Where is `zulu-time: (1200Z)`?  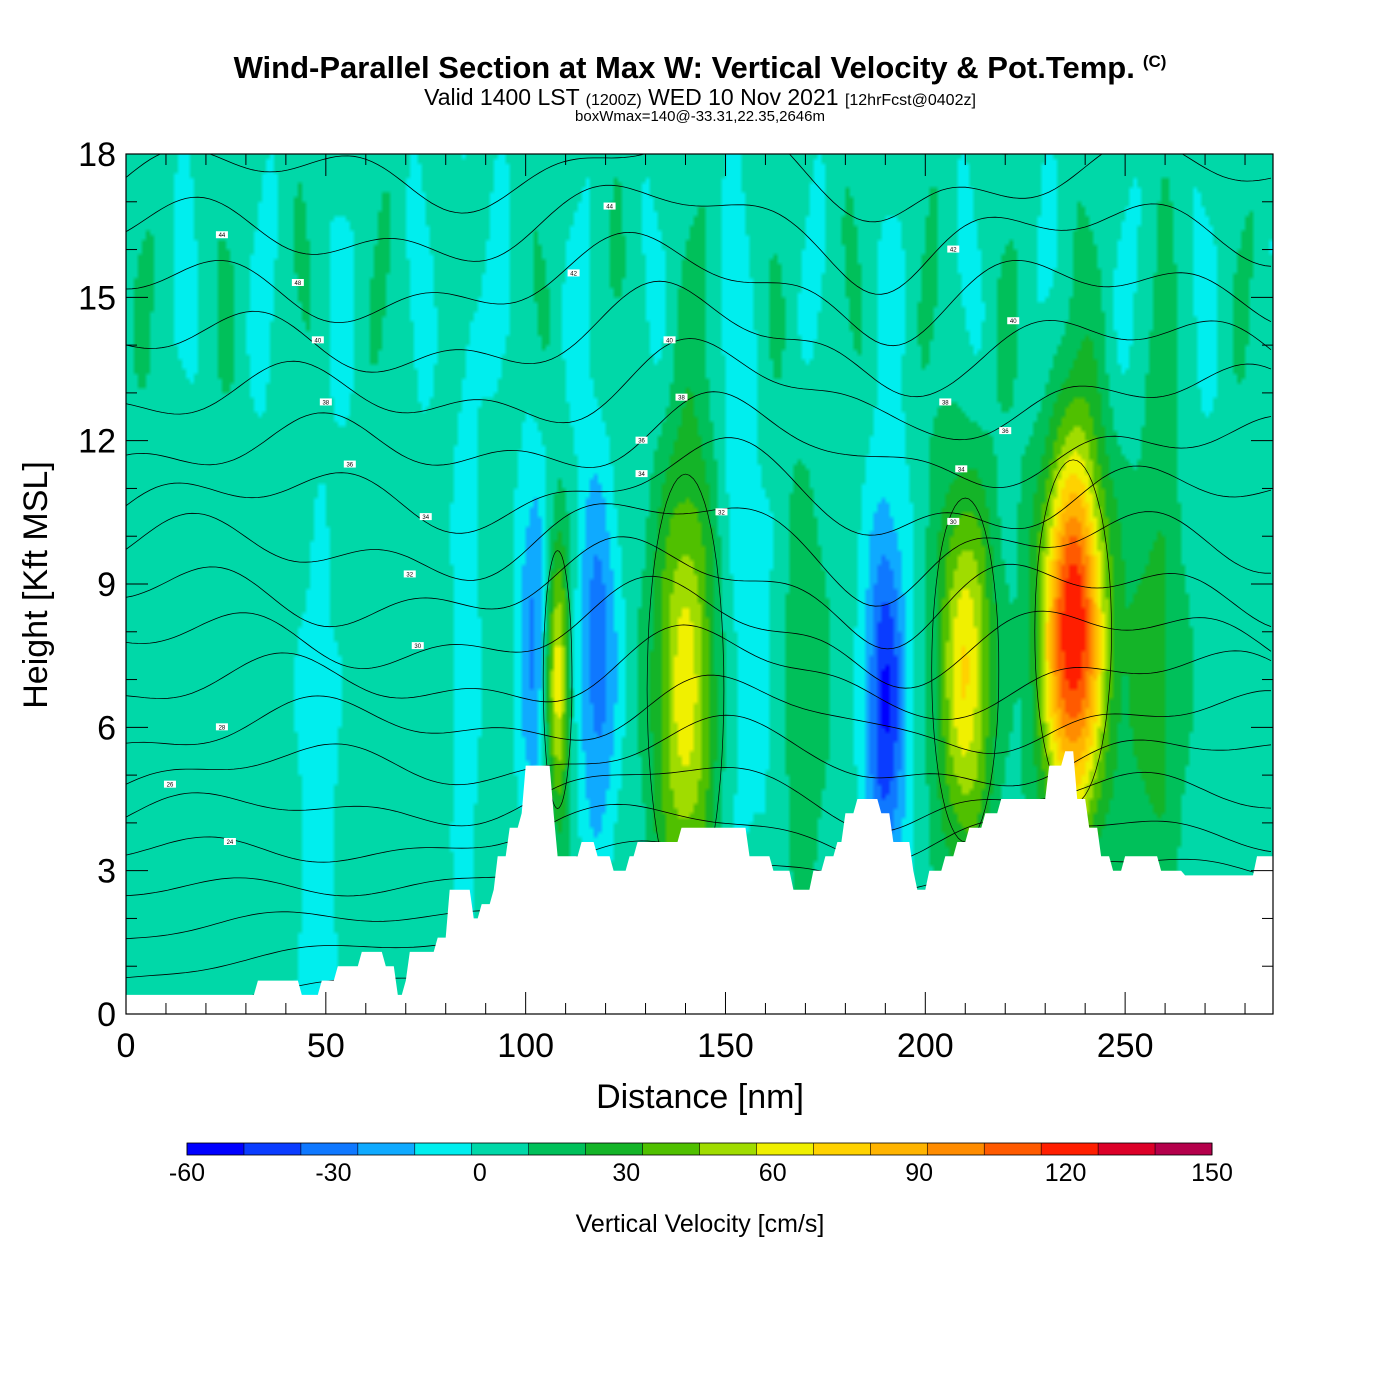 zulu-time: (1200Z) is located at coordinates (613, 100).